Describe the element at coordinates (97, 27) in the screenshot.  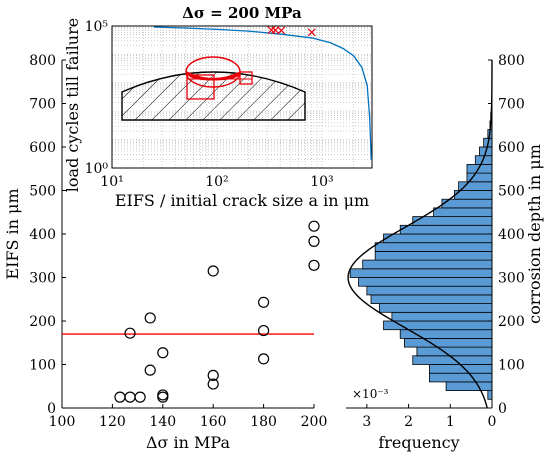
I see `y-tick-label: 10⁵` at that location.